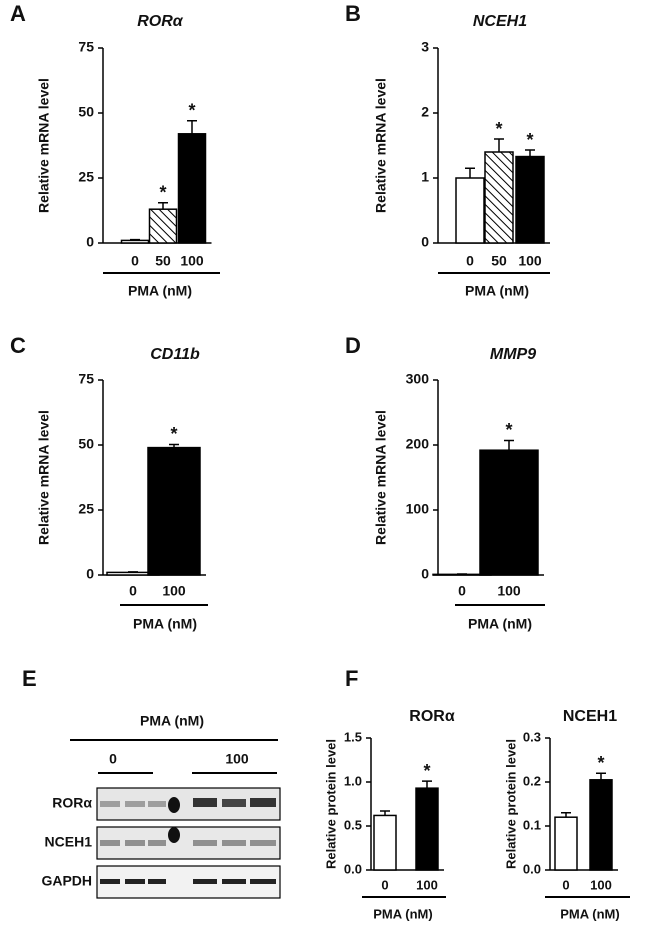  Describe the element at coordinates (418, 444) in the screenshot. I see `y-tick-label: 200` at that location.